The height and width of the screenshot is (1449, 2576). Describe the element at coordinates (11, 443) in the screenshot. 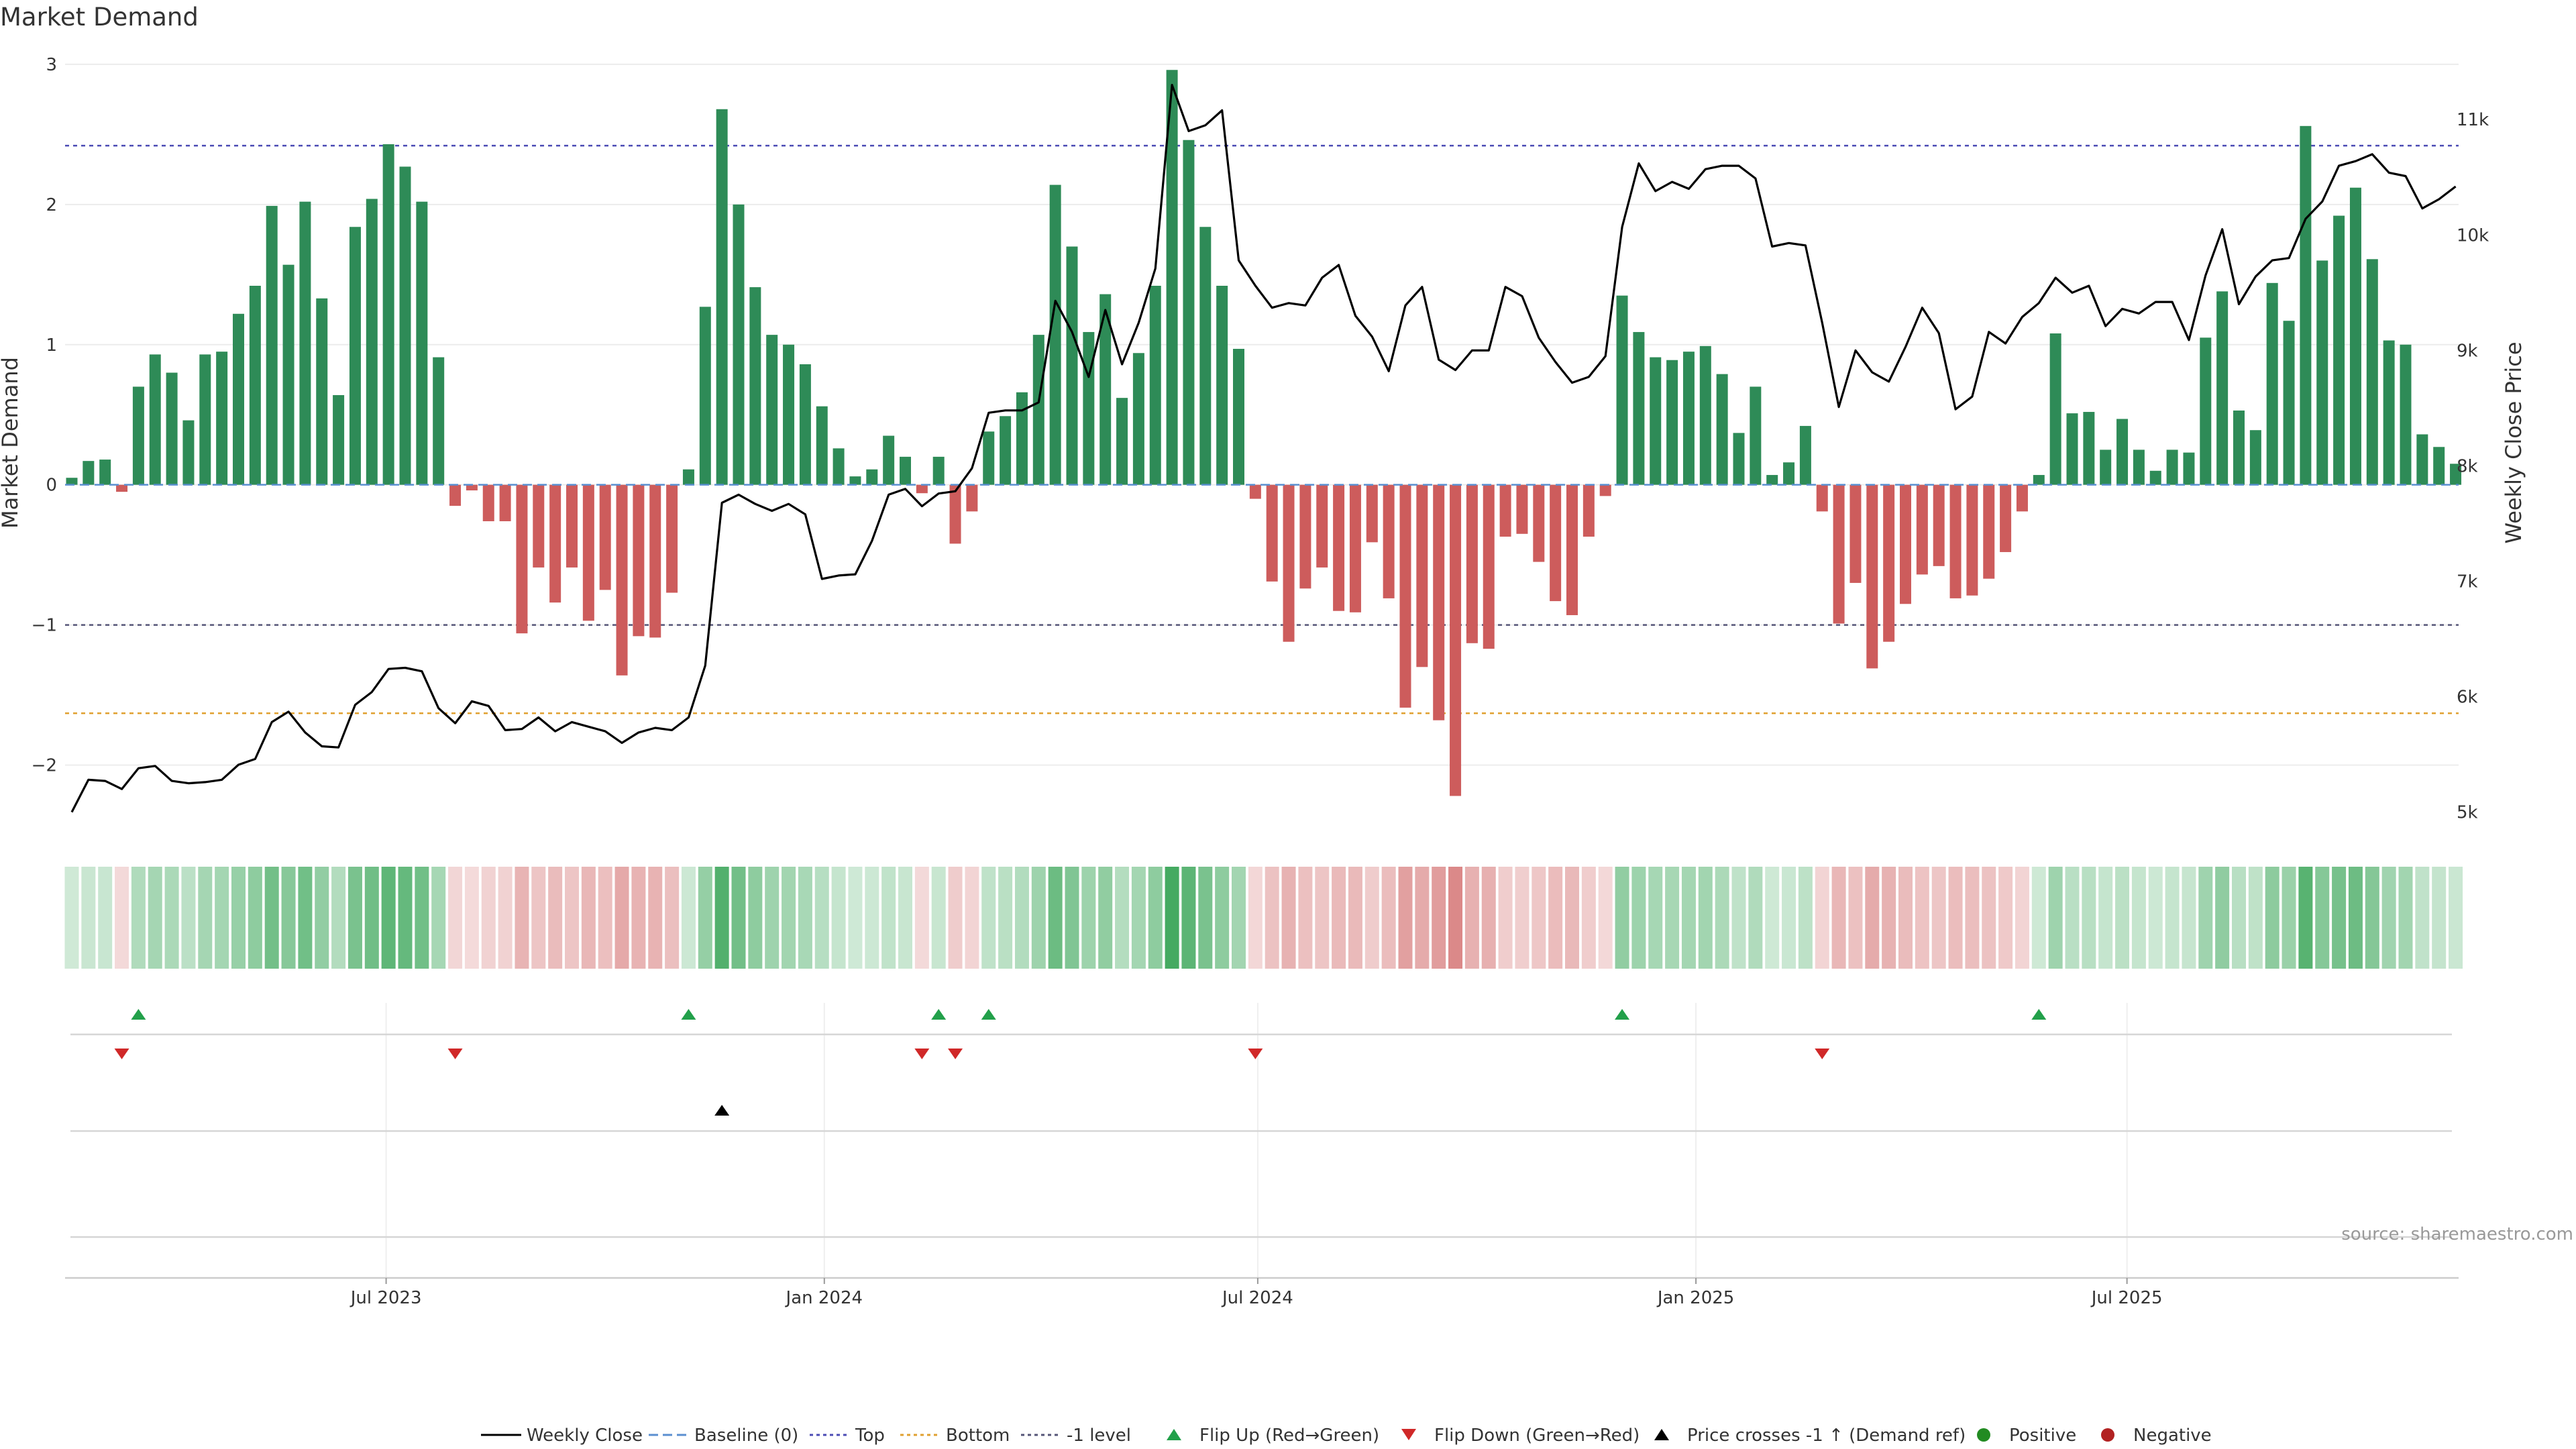

I see `y-axis-title: Market Demand` at that location.